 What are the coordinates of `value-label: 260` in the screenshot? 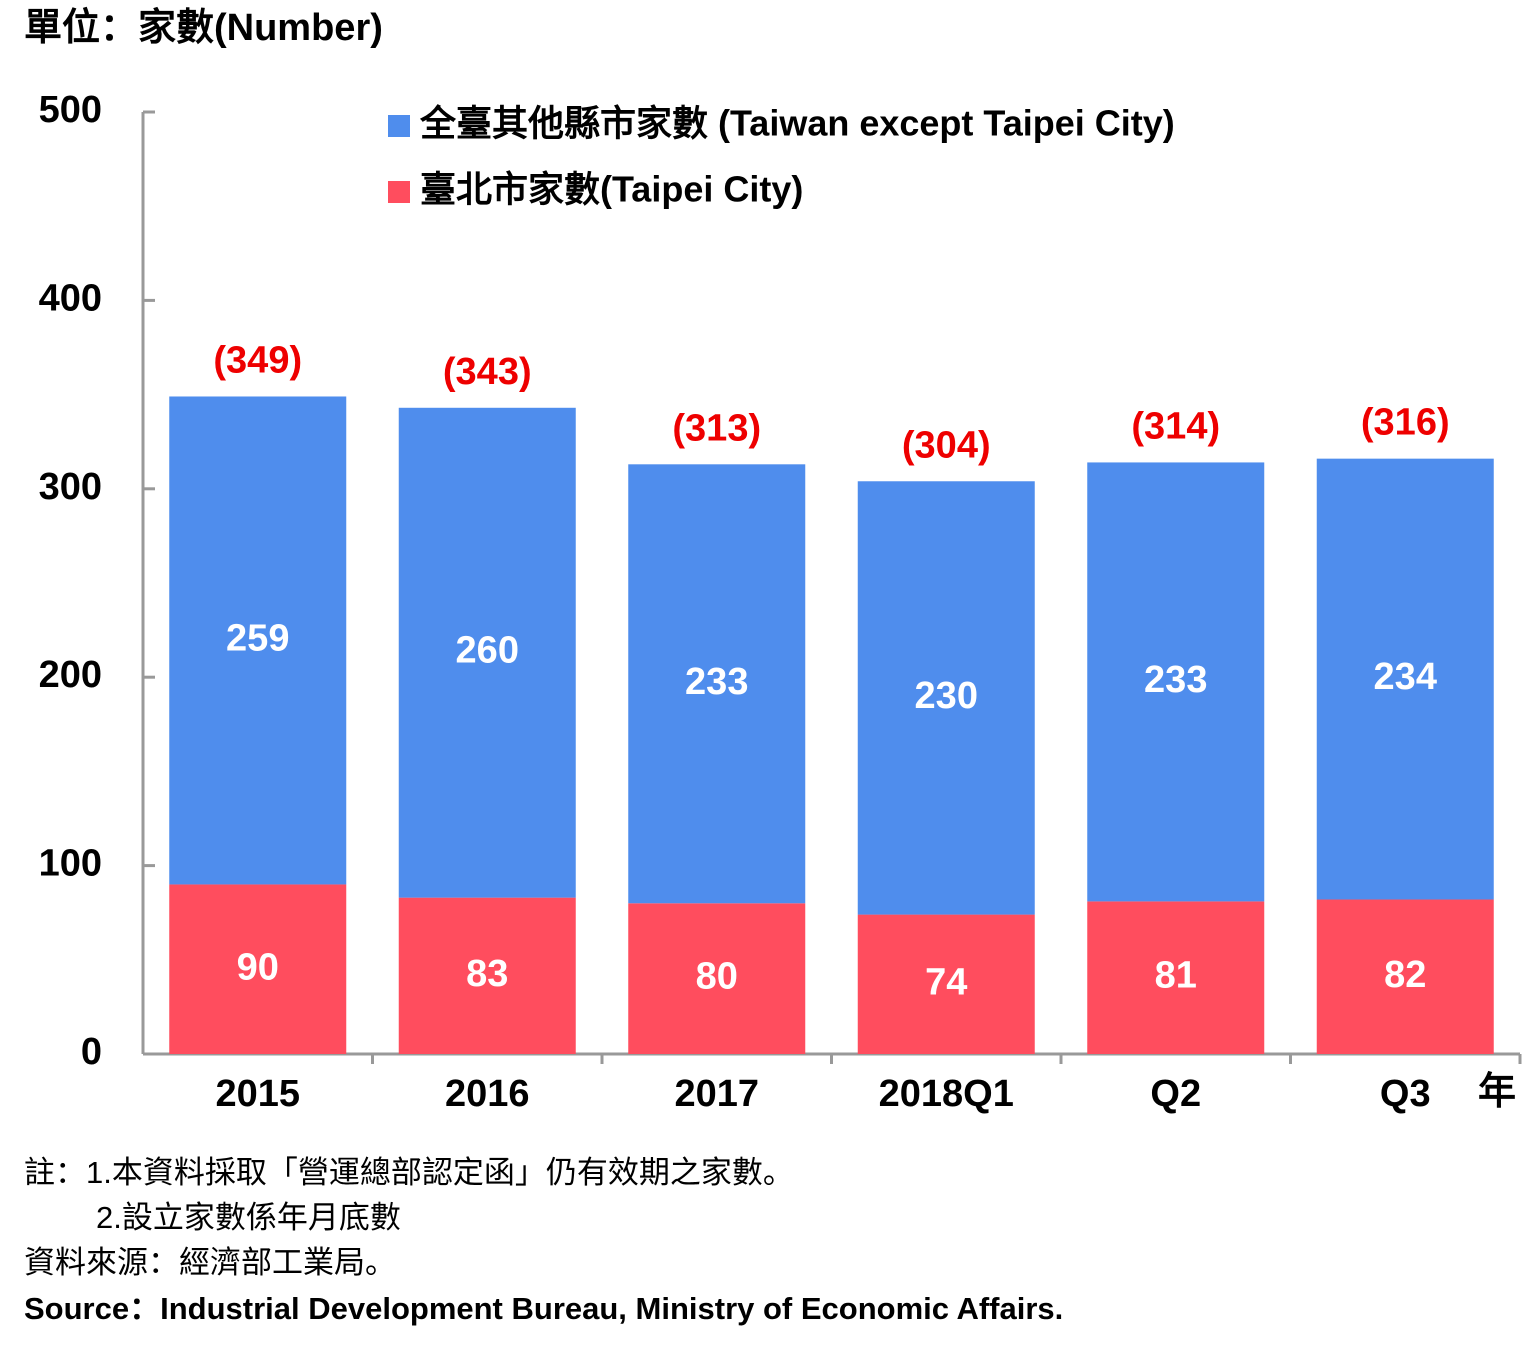 It's located at (487, 651).